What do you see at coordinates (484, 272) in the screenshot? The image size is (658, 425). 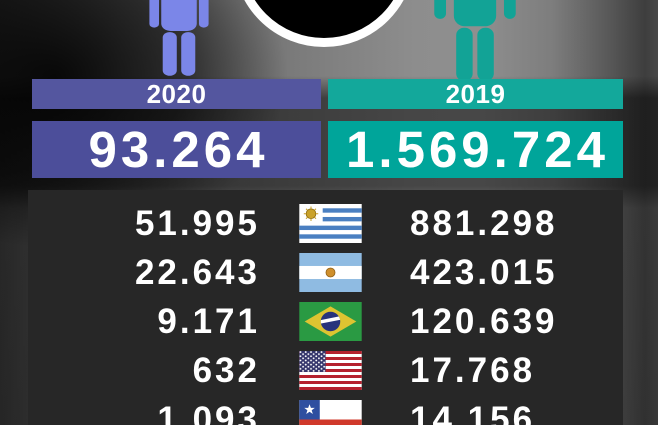 I see `argentina-2019-value: 423.015` at bounding box center [484, 272].